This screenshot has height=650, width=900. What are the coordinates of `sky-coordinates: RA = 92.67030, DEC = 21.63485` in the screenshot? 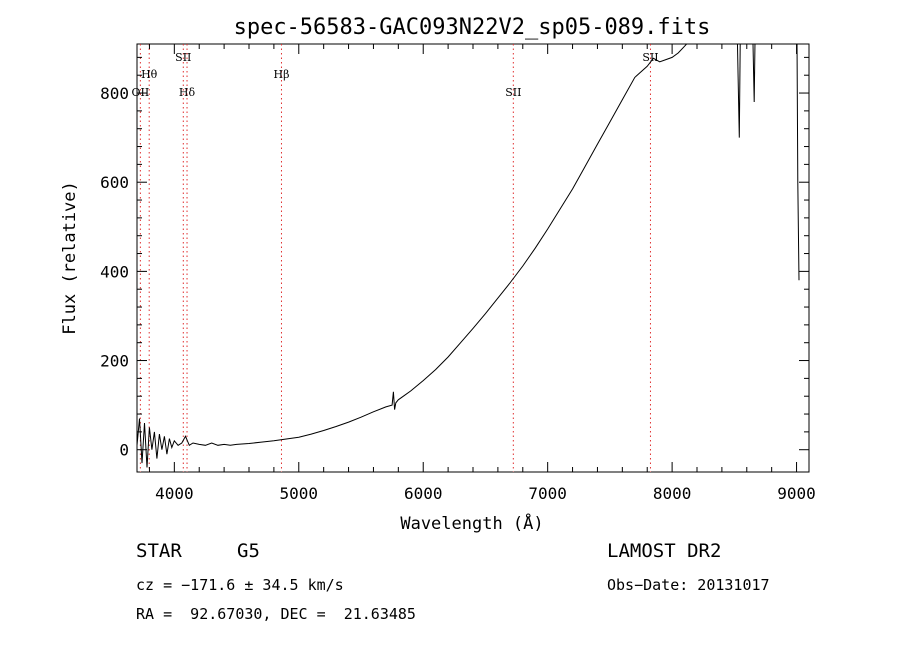 It's located at (276, 614).